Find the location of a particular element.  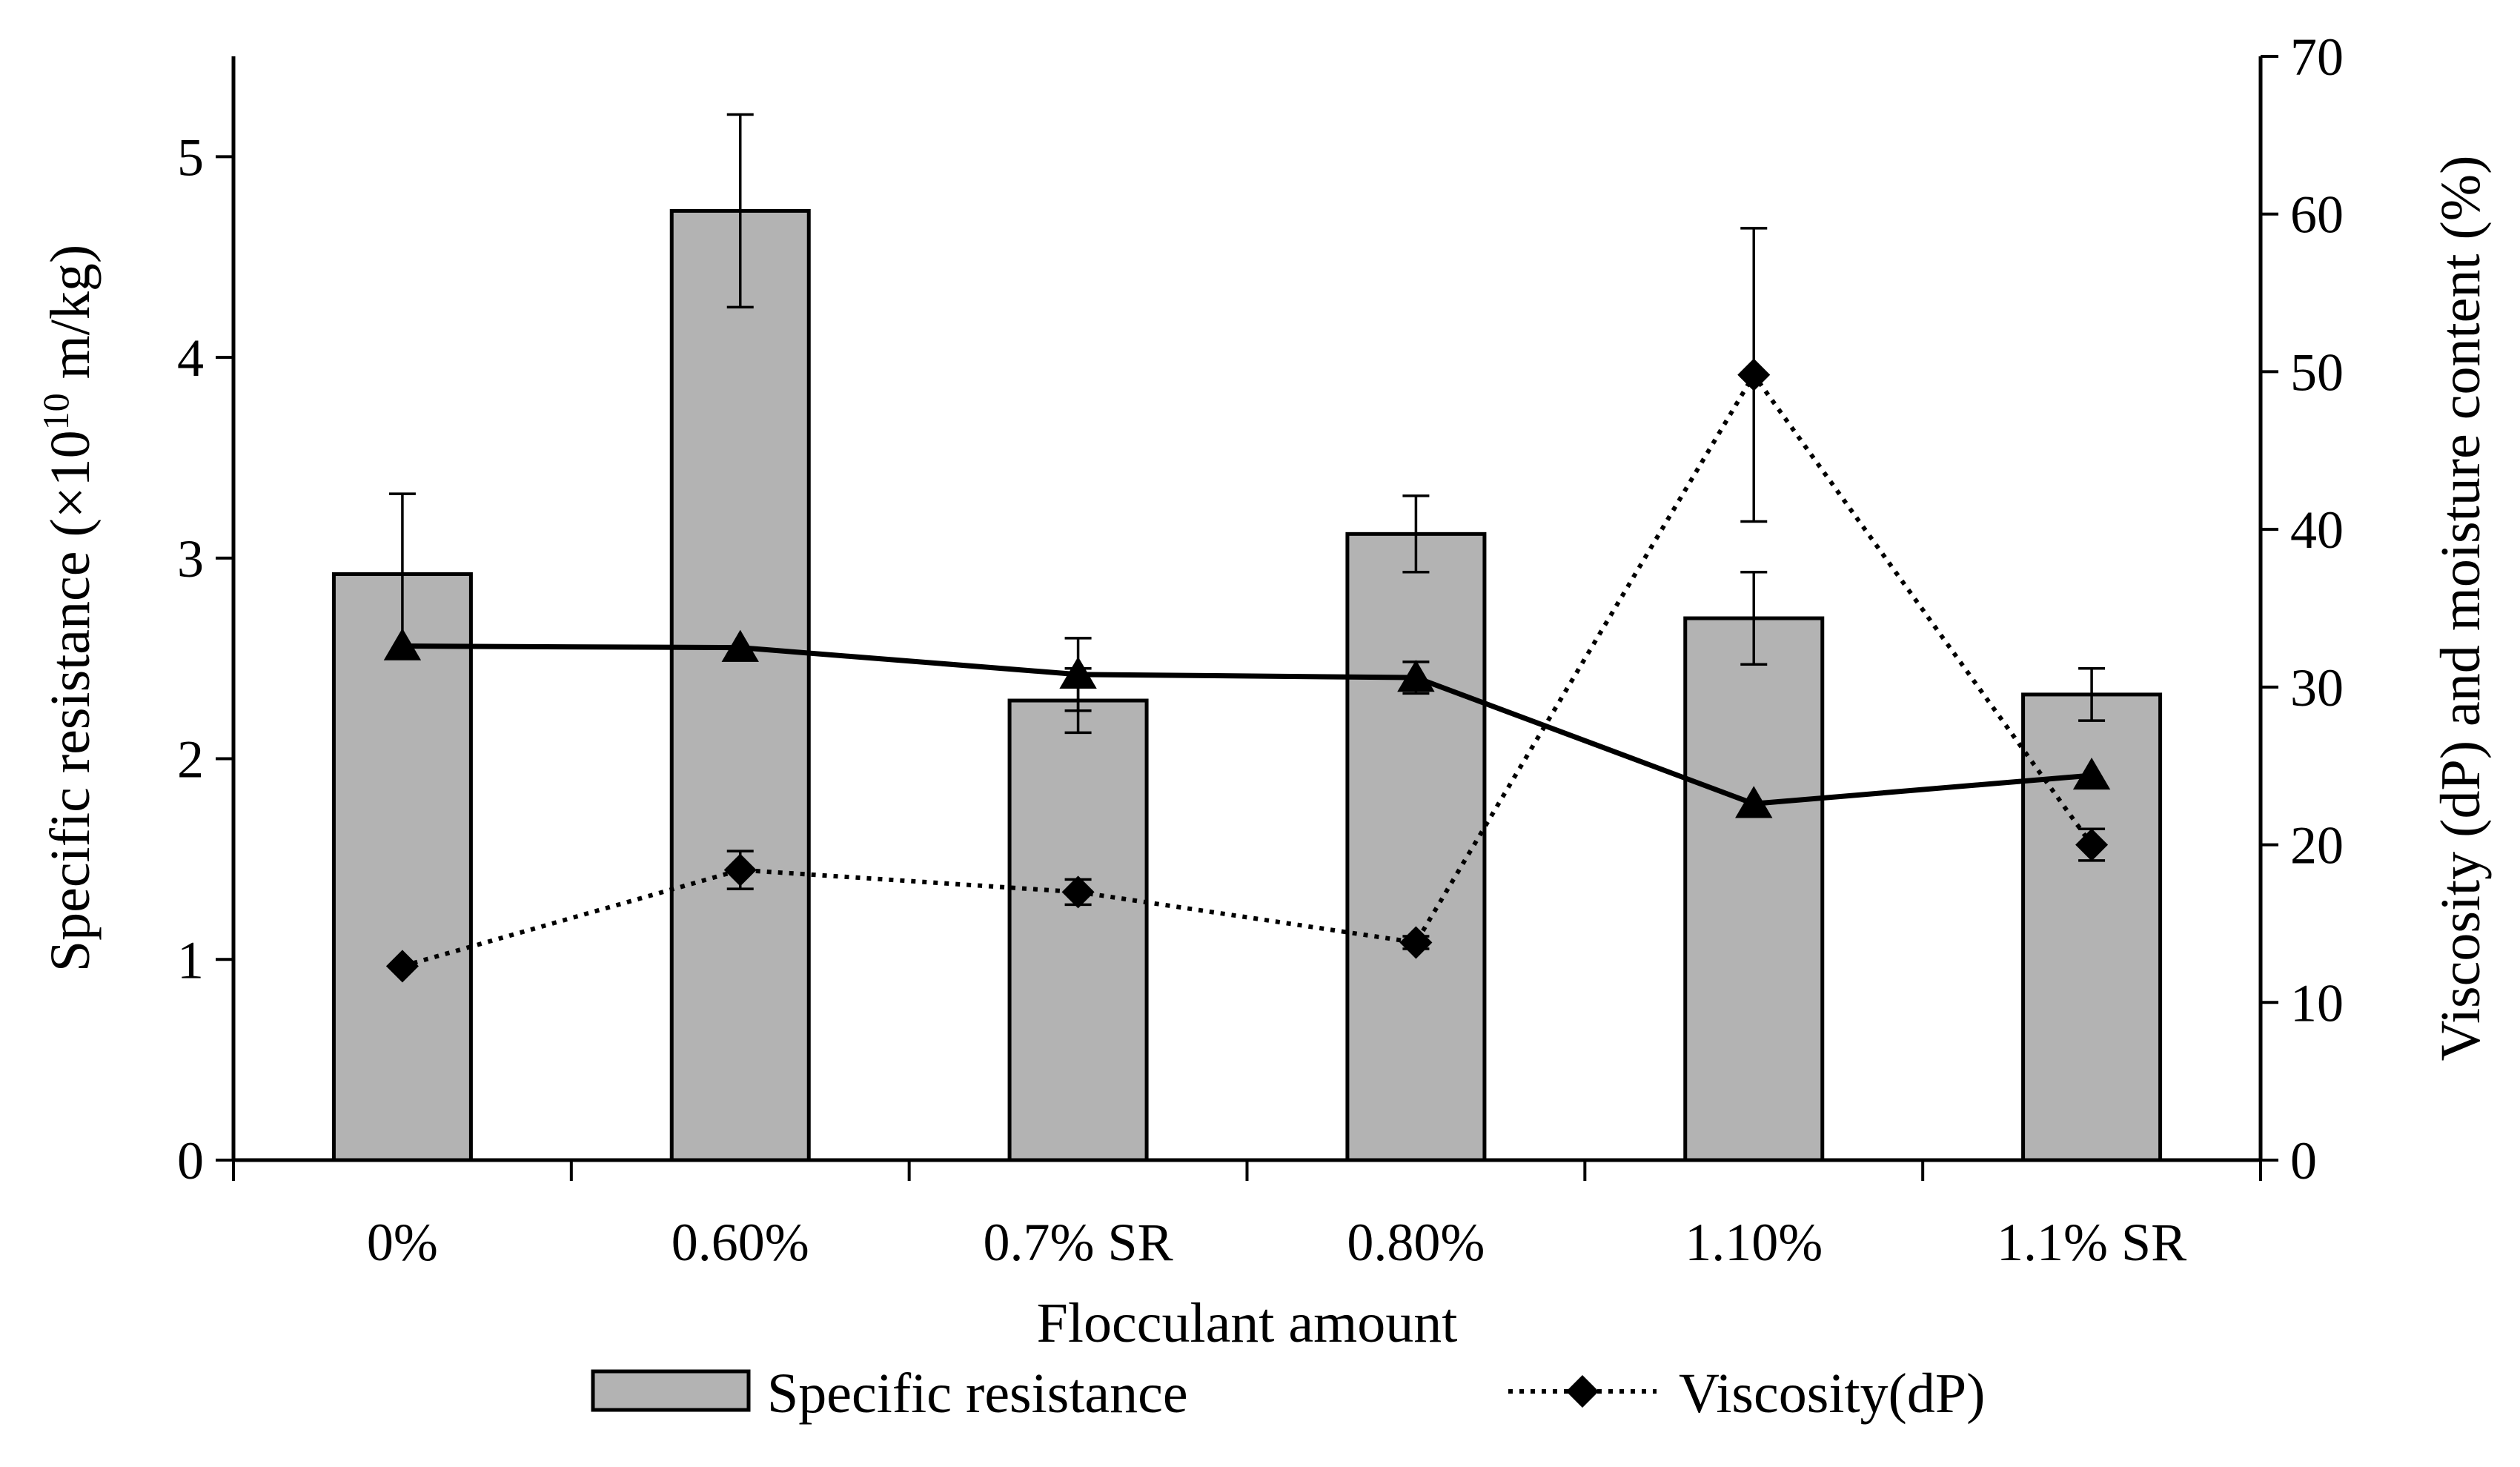

y-left-tick-label: 2 is located at coordinates (190, 760).